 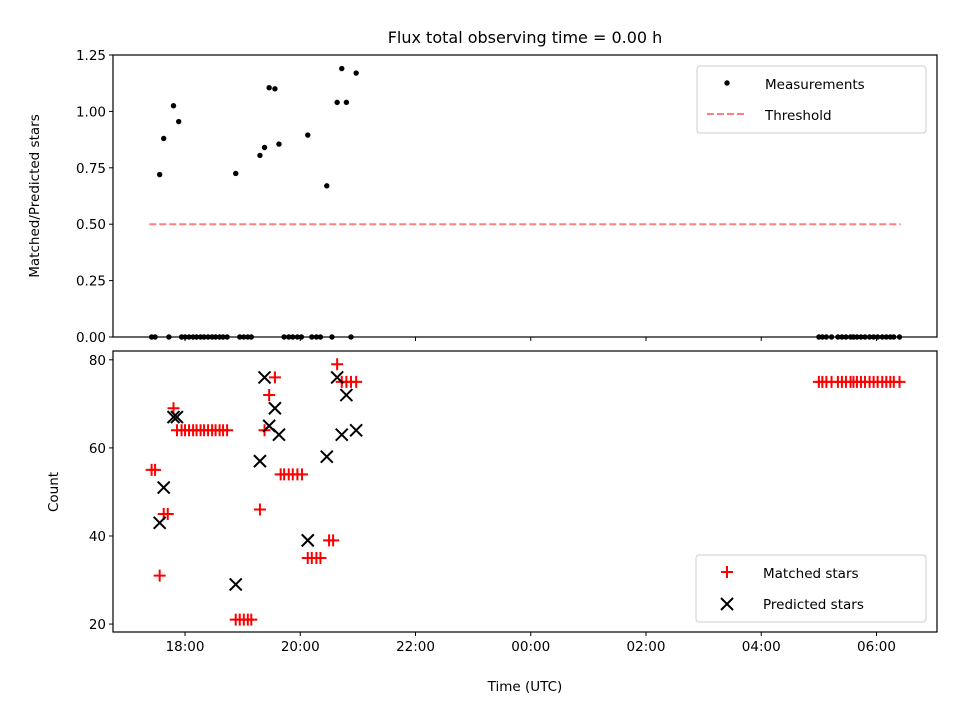 I want to click on y-tick-label: 1.25, so click(x=91, y=56).